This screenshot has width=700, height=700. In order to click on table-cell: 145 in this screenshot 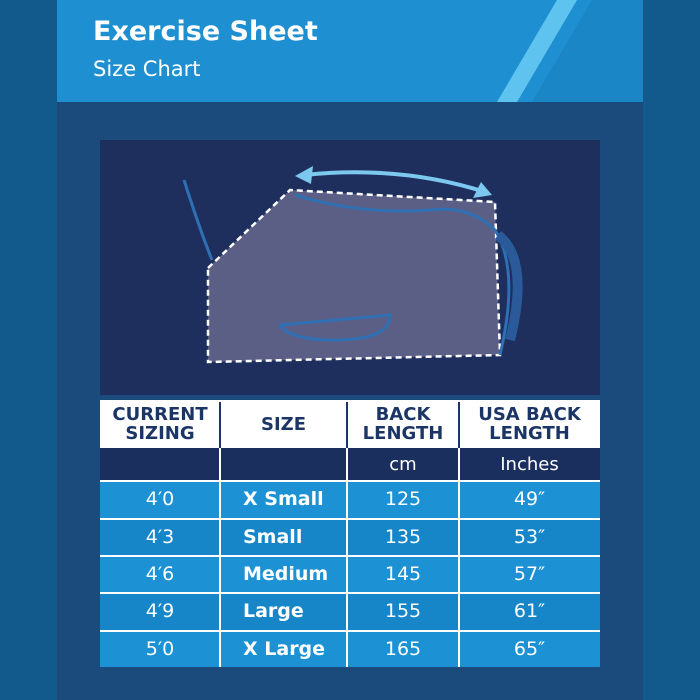, I will do `click(403, 573)`.